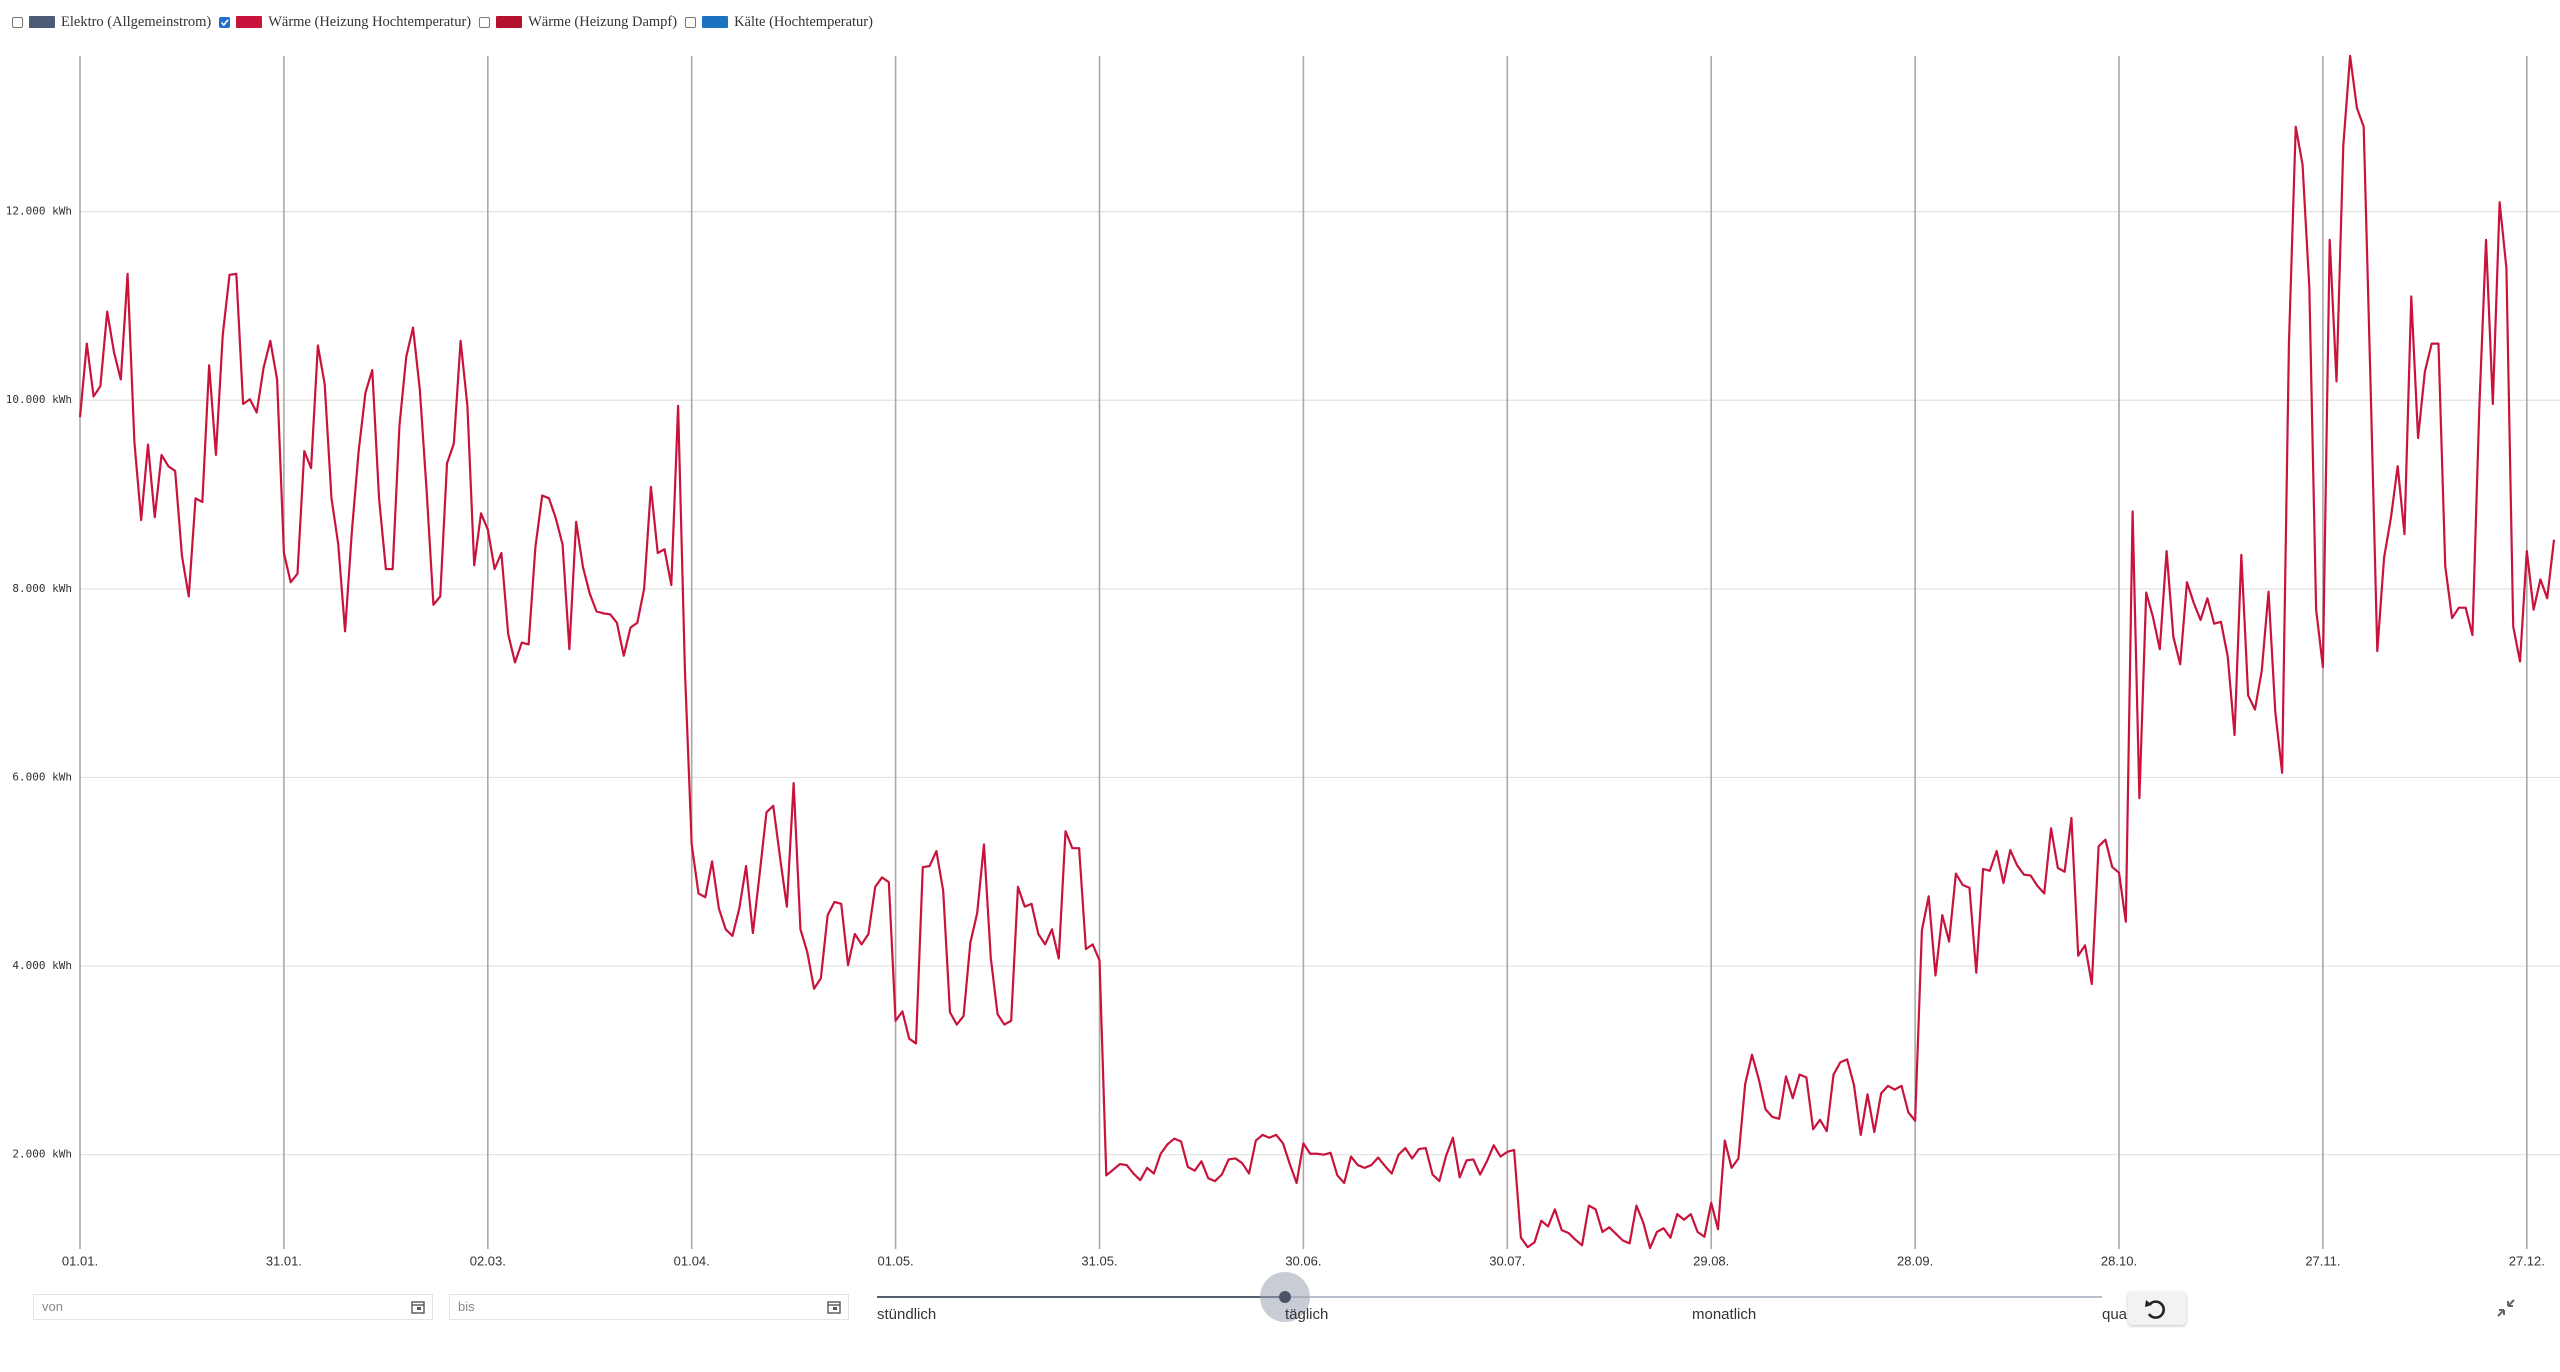 The height and width of the screenshot is (1372, 2560). Describe the element at coordinates (2506, 1308) in the screenshot. I see `collapse-icon` at that location.